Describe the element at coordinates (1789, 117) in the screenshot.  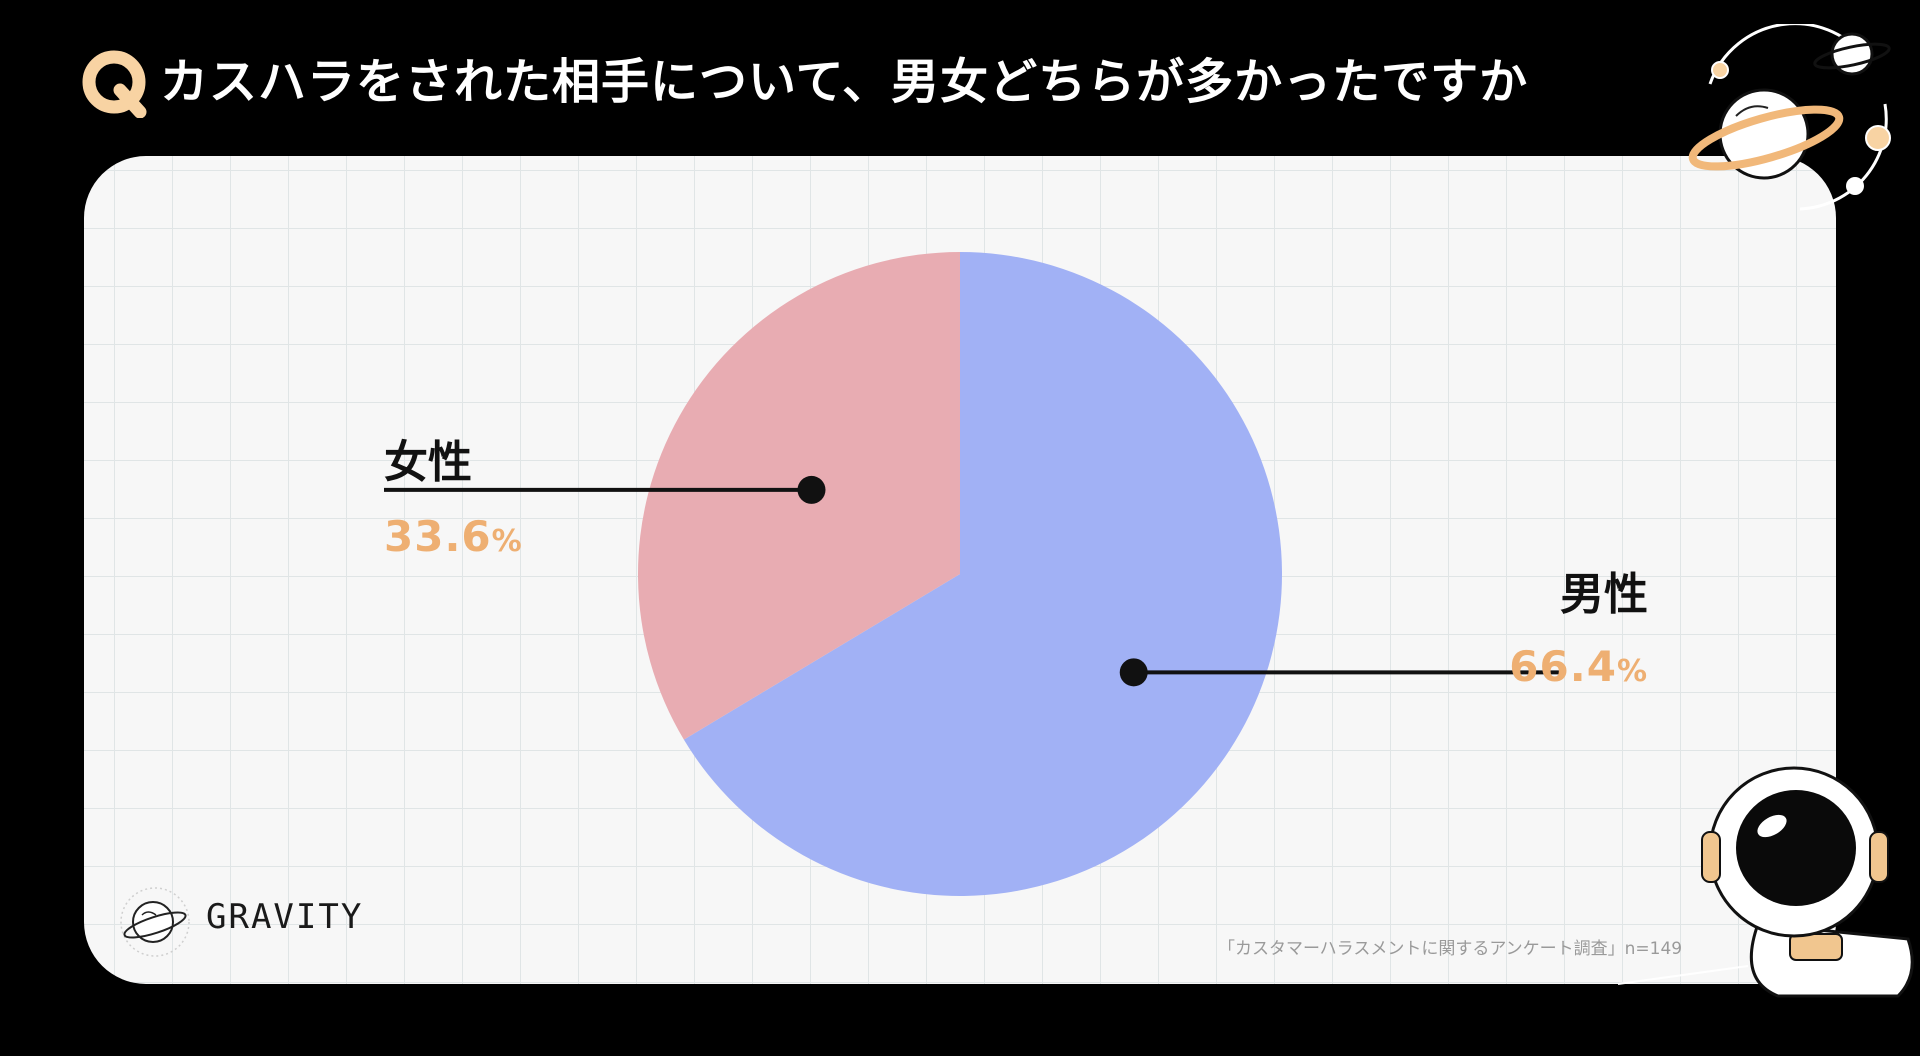
I see `planets-icon` at that location.